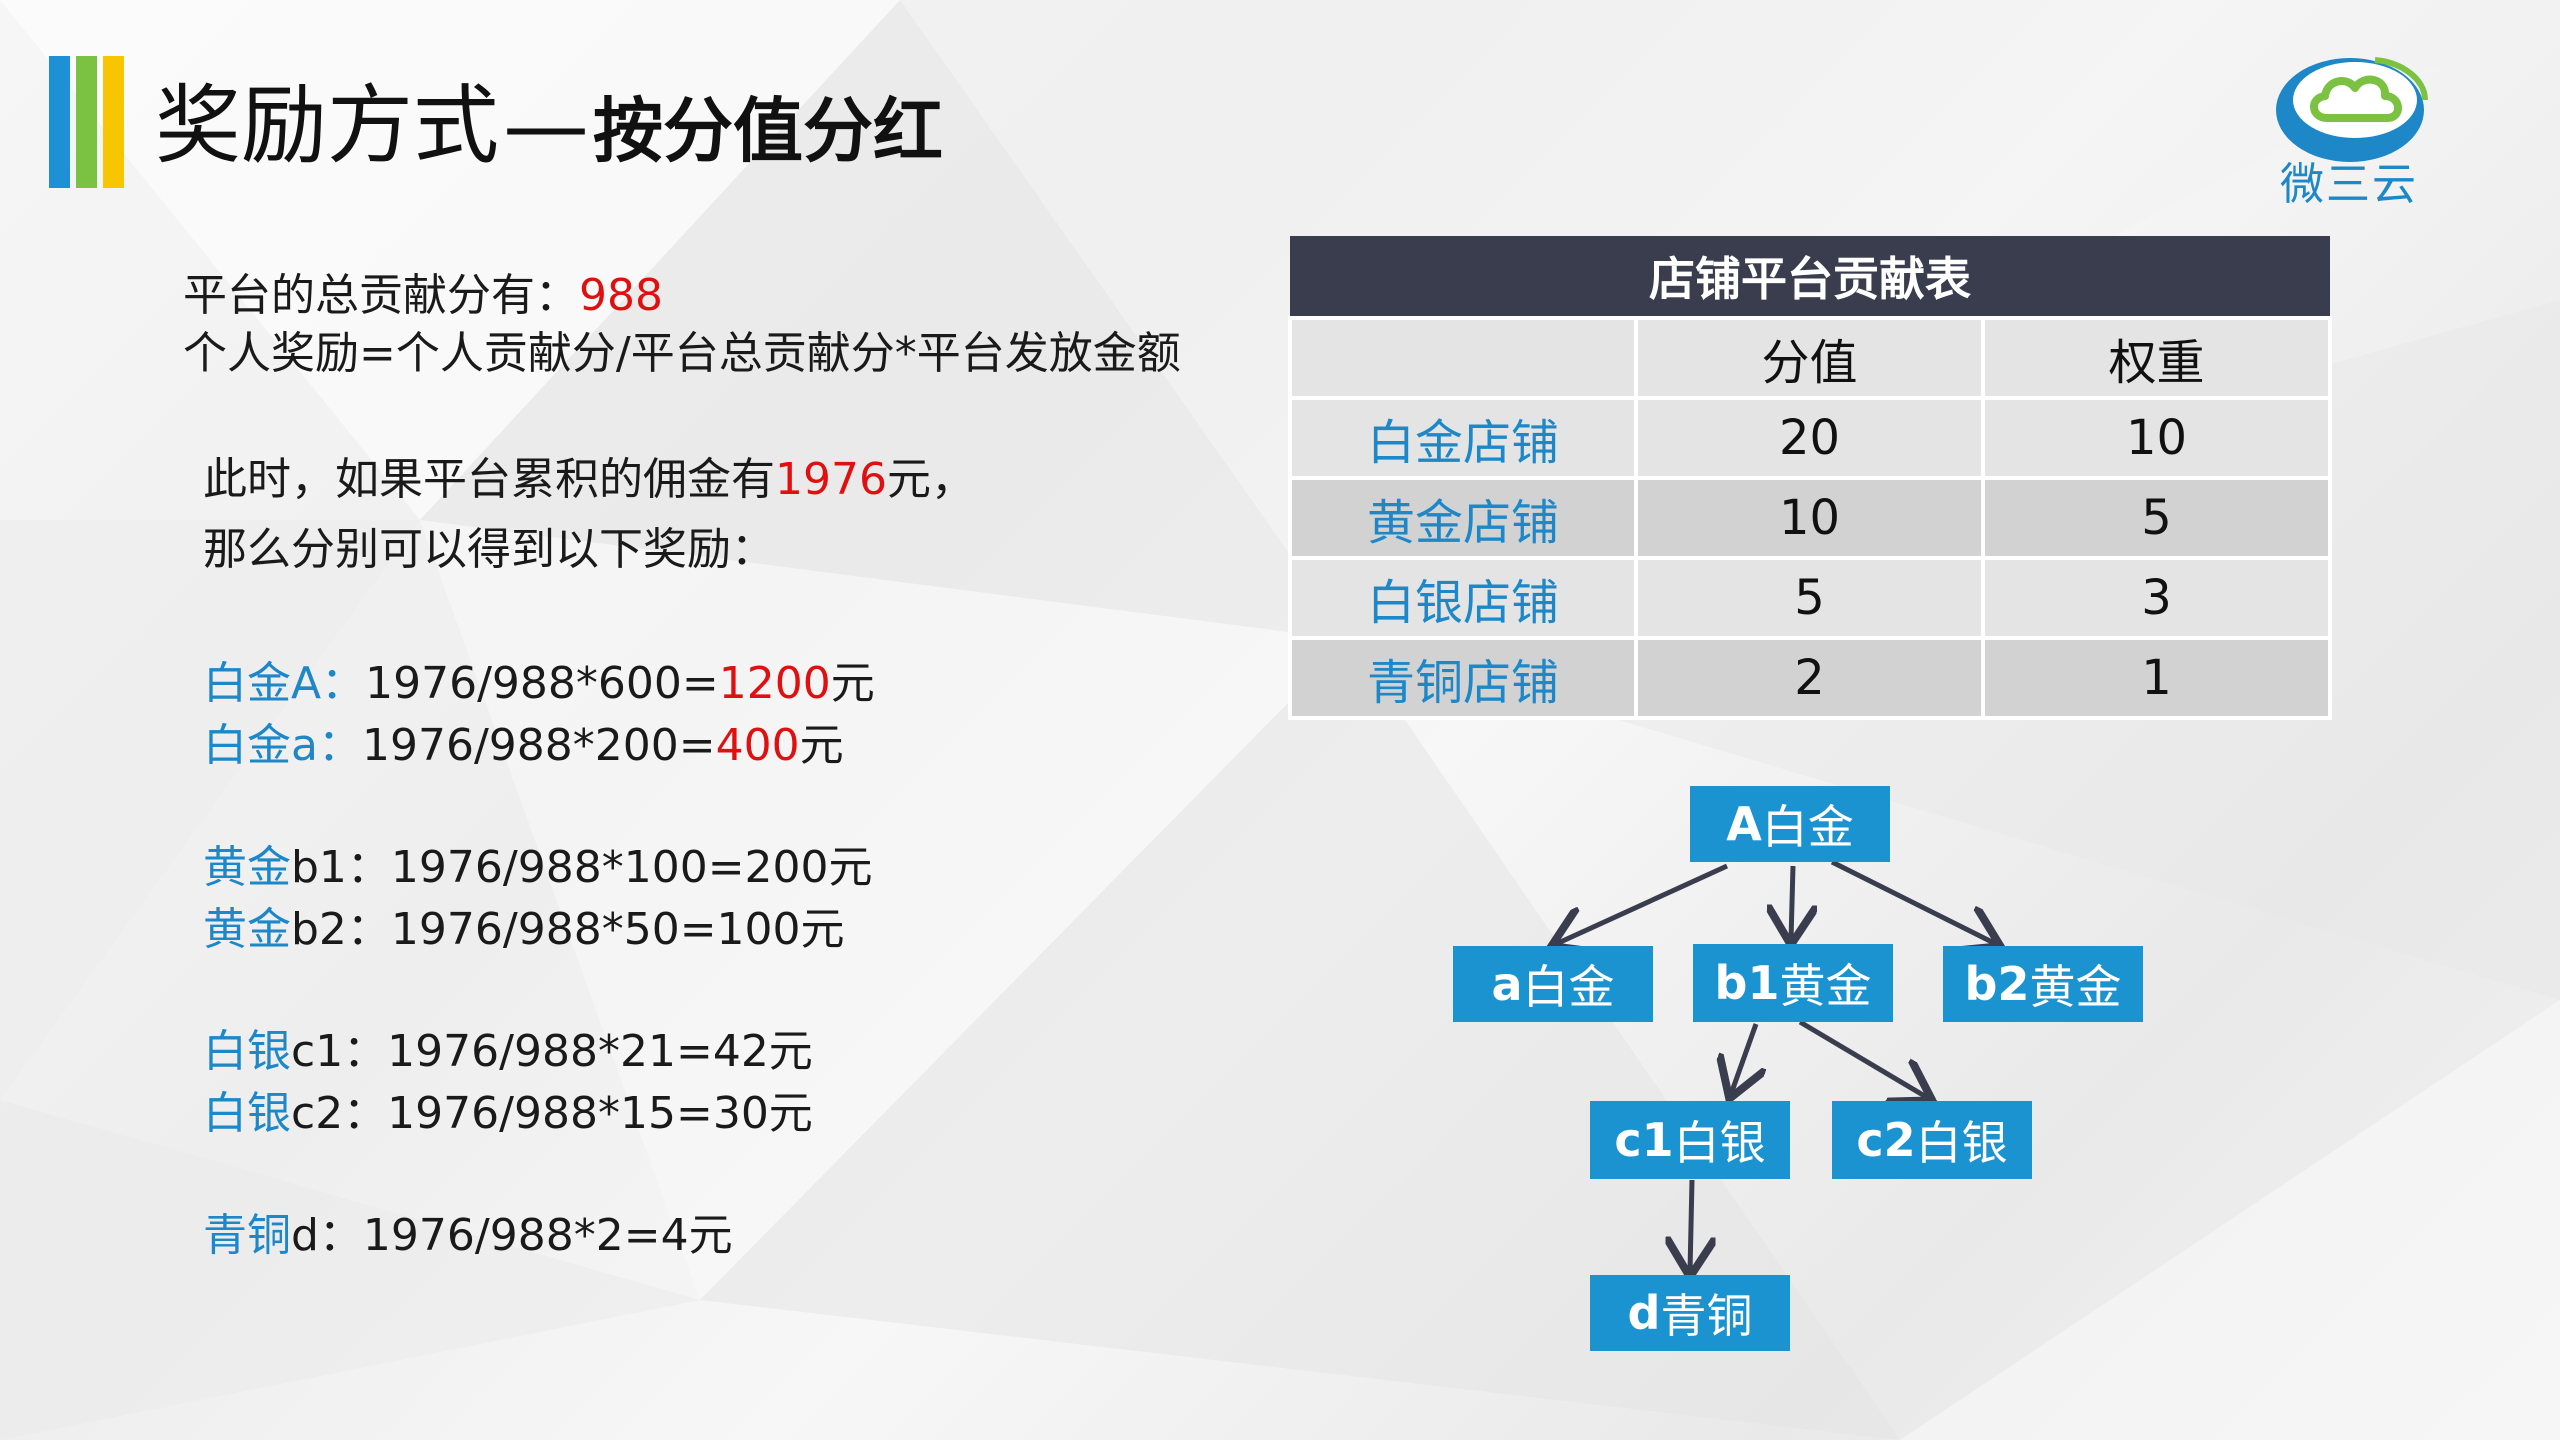 Image resolution: width=2560 pixels, height=1440 pixels. I want to click on accent-bar-yellow, so click(113, 122).